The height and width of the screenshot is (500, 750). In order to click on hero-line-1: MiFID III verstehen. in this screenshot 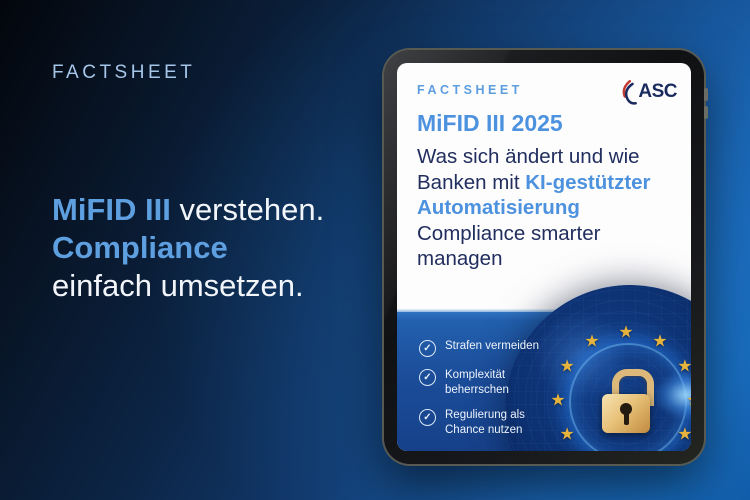, I will do `click(217, 210)`.